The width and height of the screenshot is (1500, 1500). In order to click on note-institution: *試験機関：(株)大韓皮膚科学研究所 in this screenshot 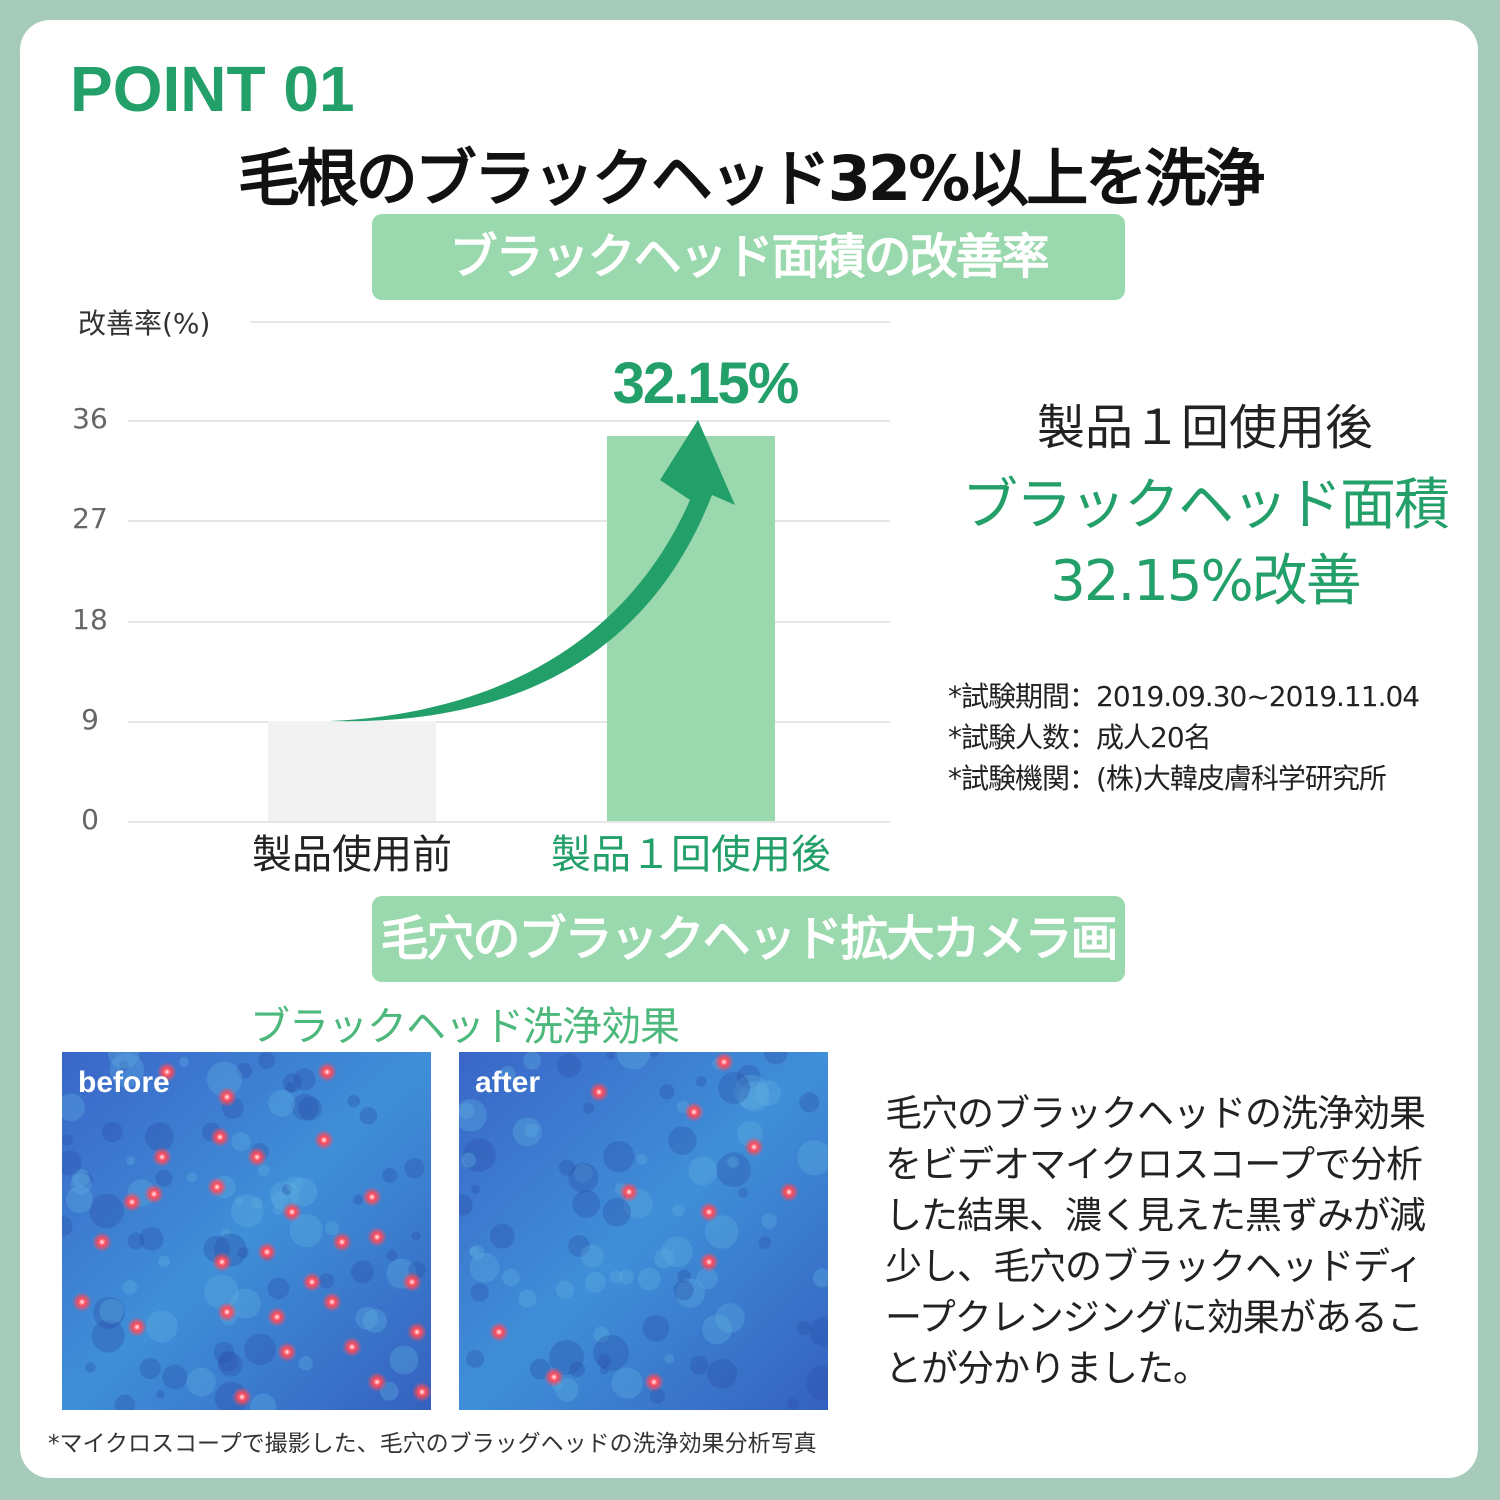, I will do `click(1167, 778)`.